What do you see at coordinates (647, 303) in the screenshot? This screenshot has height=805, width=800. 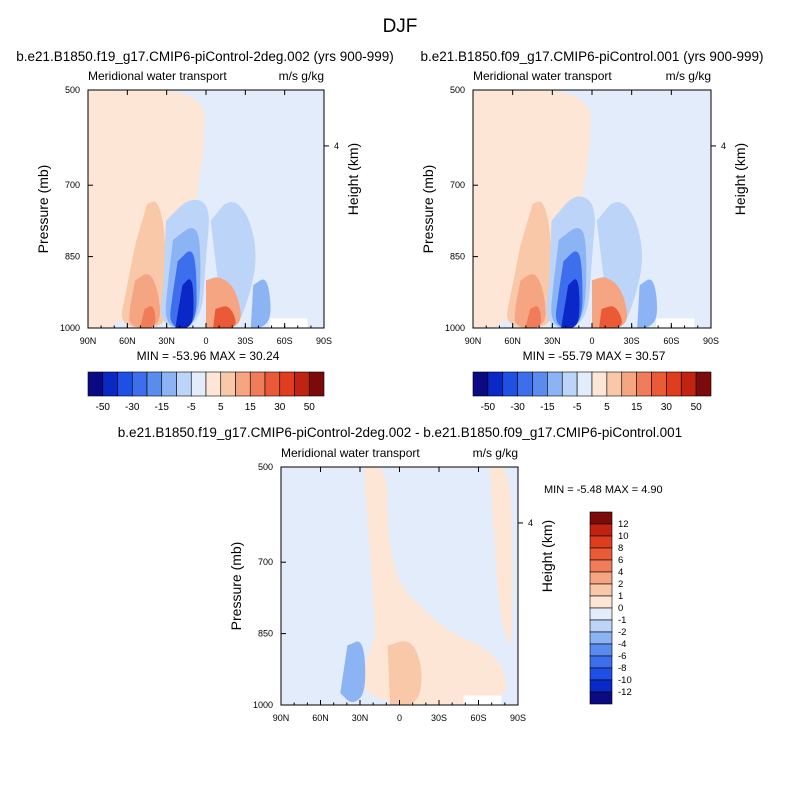 I see `field-contour-neg15b` at bounding box center [647, 303].